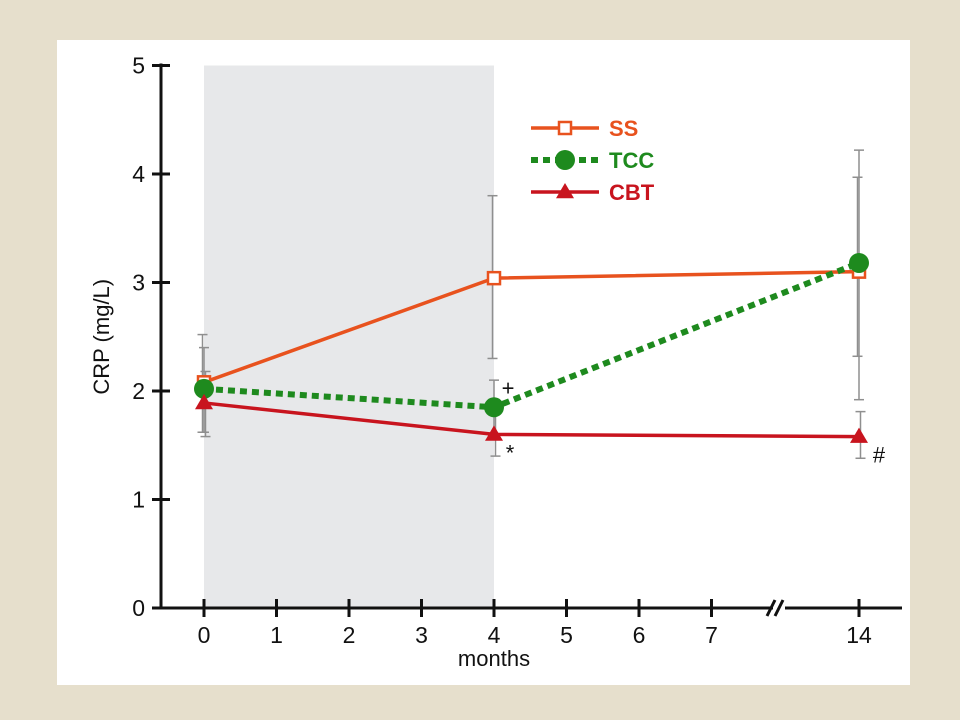 This screenshot has height=720, width=960. What do you see at coordinates (632, 192) in the screenshot?
I see `legend-label-cbt: CBT` at bounding box center [632, 192].